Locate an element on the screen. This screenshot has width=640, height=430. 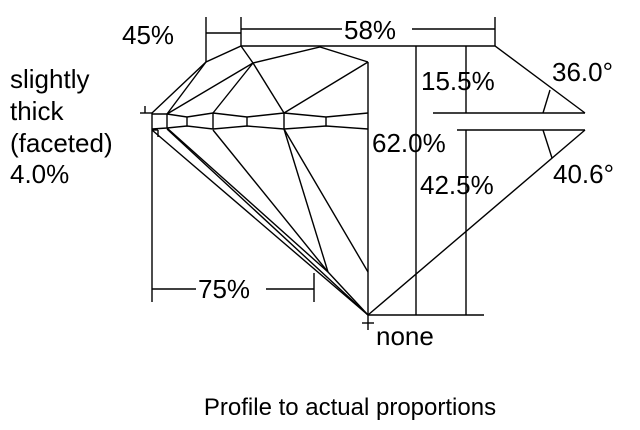
girdle-label-line1: slightly is located at coordinates (49, 79).